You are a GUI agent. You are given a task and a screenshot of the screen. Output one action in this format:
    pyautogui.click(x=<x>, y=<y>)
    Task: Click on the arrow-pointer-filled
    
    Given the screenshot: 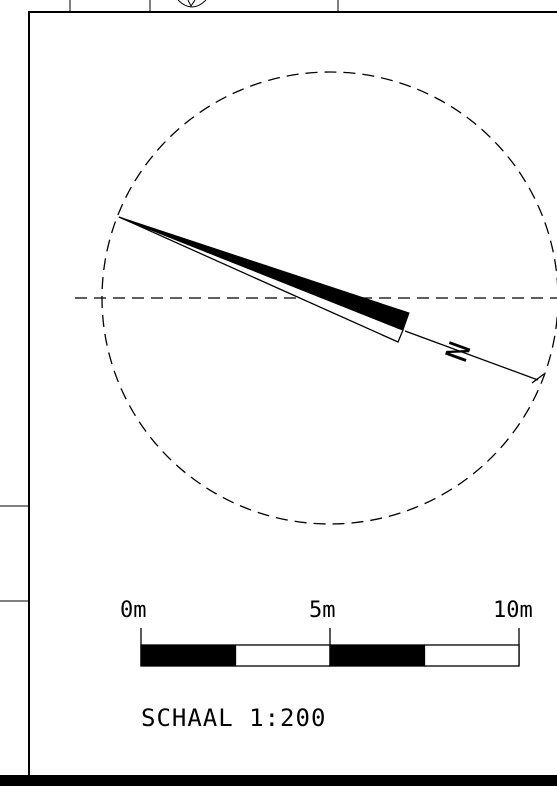 What is the action you would take?
    pyautogui.click(x=264, y=273)
    